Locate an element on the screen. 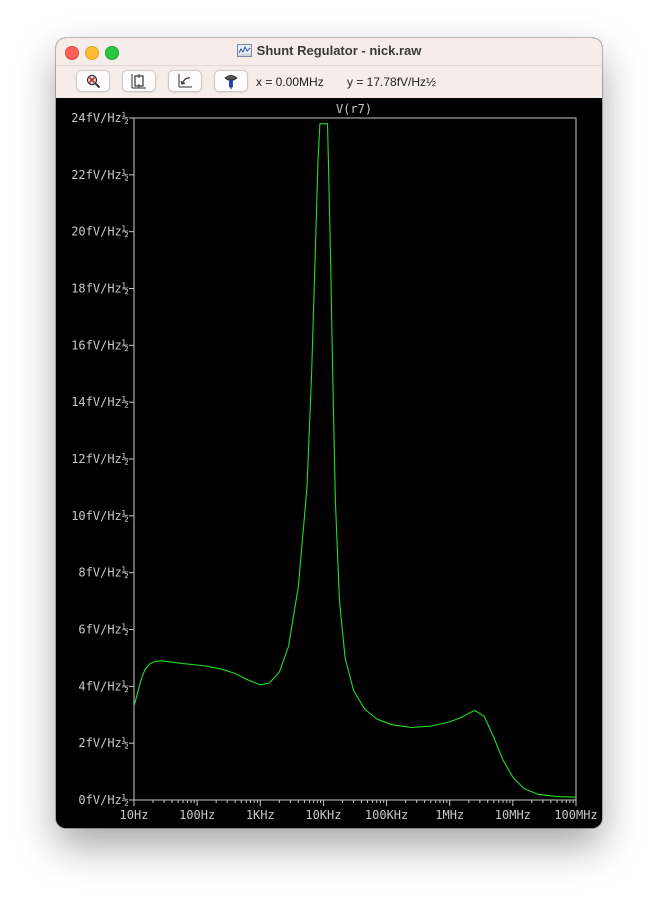 This screenshot has width=658, height=903. zoom-fit-button is located at coordinates (139, 81).